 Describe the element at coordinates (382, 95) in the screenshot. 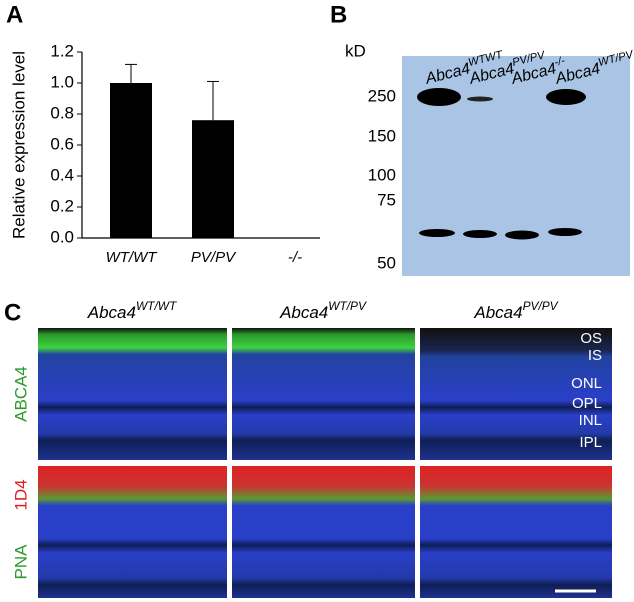

I see `marker-label: 250` at that location.